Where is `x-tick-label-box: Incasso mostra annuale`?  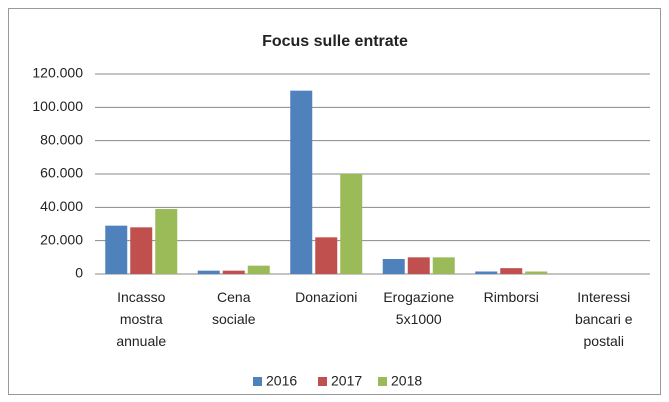
x-tick-label-box: Incasso mostra annuale is located at coordinates (141, 319).